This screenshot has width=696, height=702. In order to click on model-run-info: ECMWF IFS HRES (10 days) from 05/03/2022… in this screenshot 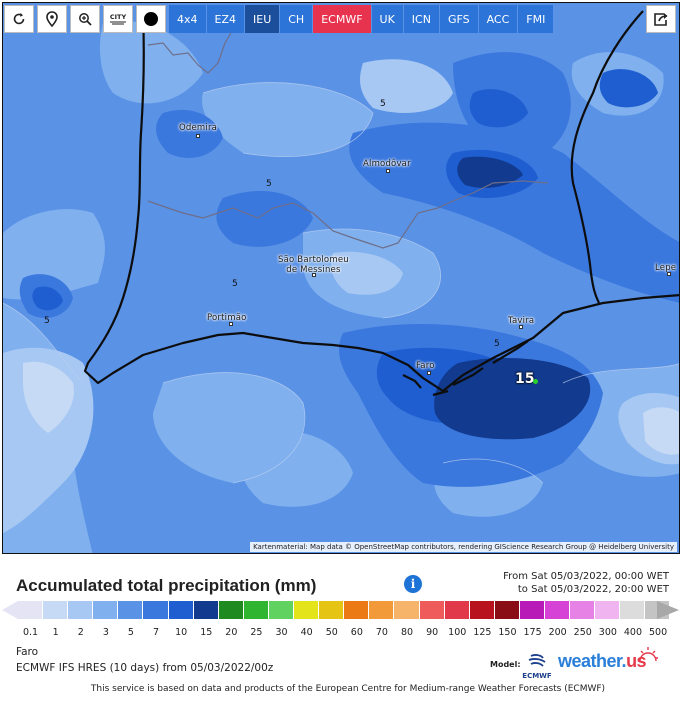, I will do `click(145, 668)`.